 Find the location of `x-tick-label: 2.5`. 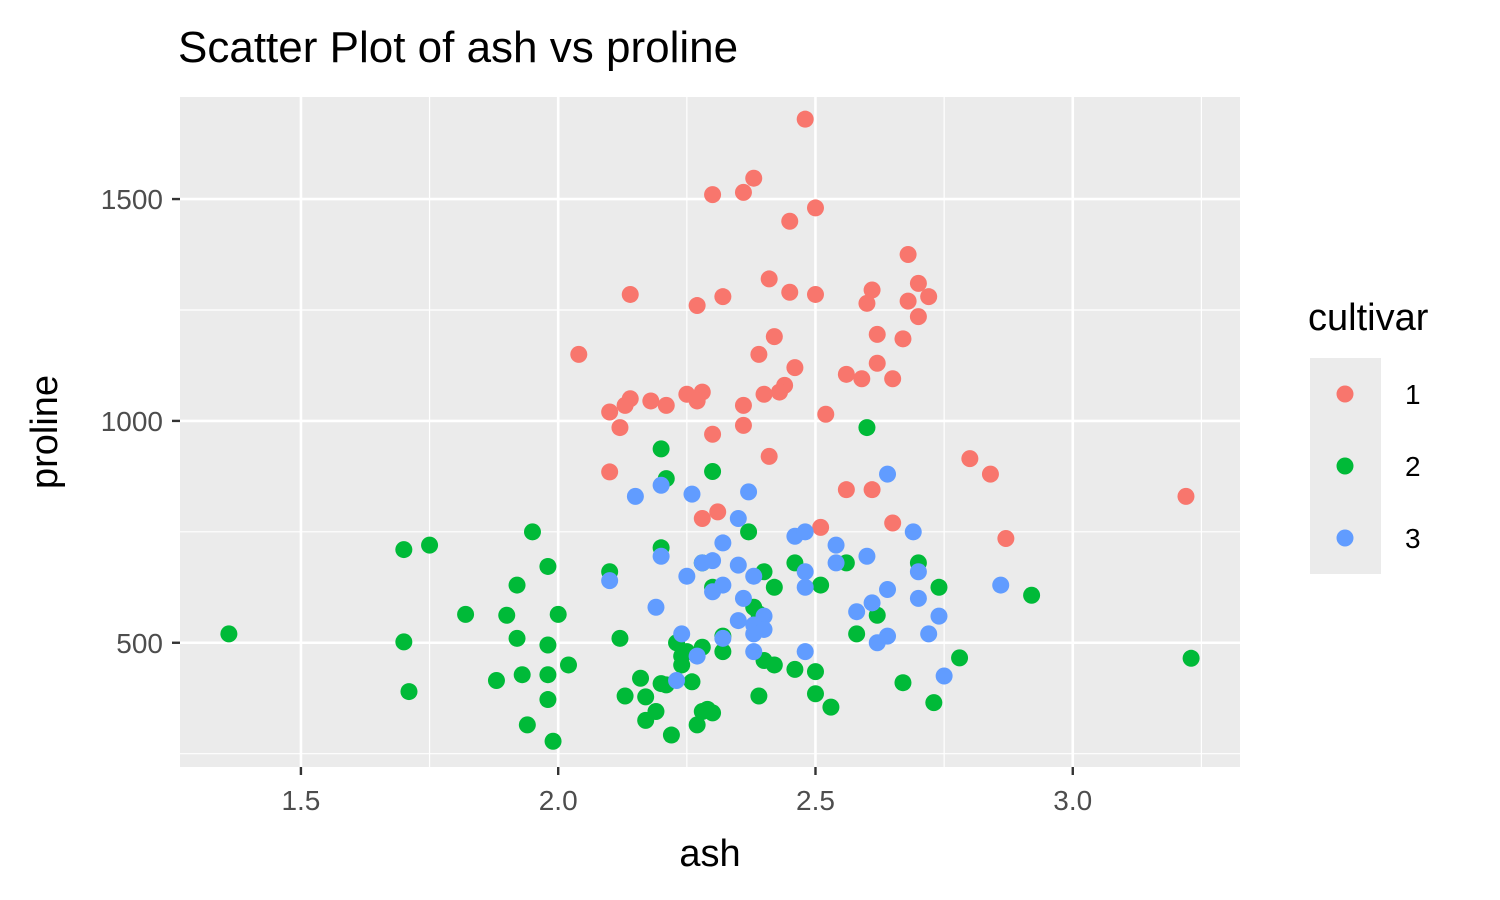

x-tick-label: 2.5 is located at coordinates (815, 800).